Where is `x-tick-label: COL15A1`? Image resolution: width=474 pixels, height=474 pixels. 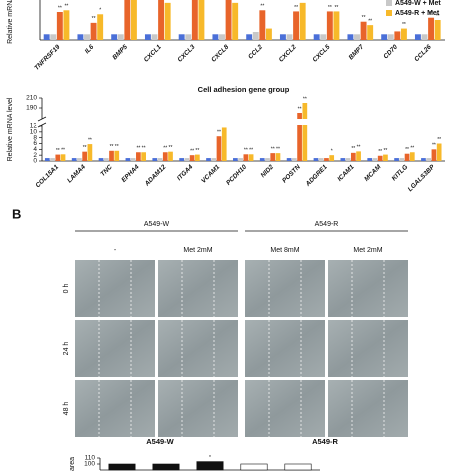 x-tick-label: COL15A1 is located at coordinates (47, 176).